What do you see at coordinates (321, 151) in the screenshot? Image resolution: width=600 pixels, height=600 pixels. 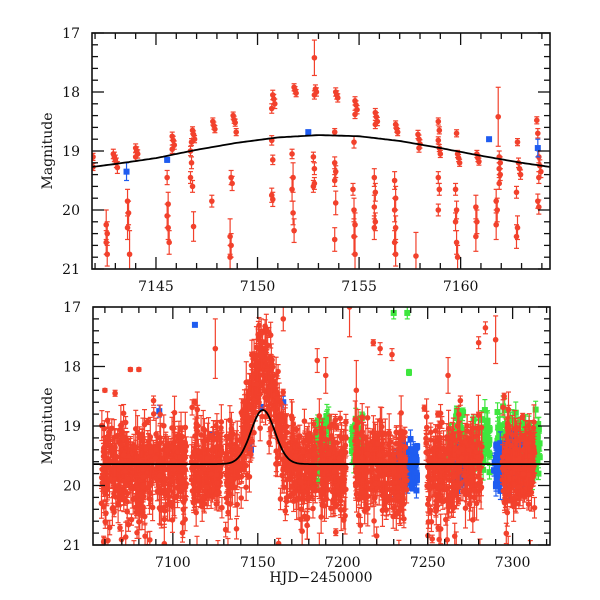 I see `top-panel-model-curve` at bounding box center [321, 151].